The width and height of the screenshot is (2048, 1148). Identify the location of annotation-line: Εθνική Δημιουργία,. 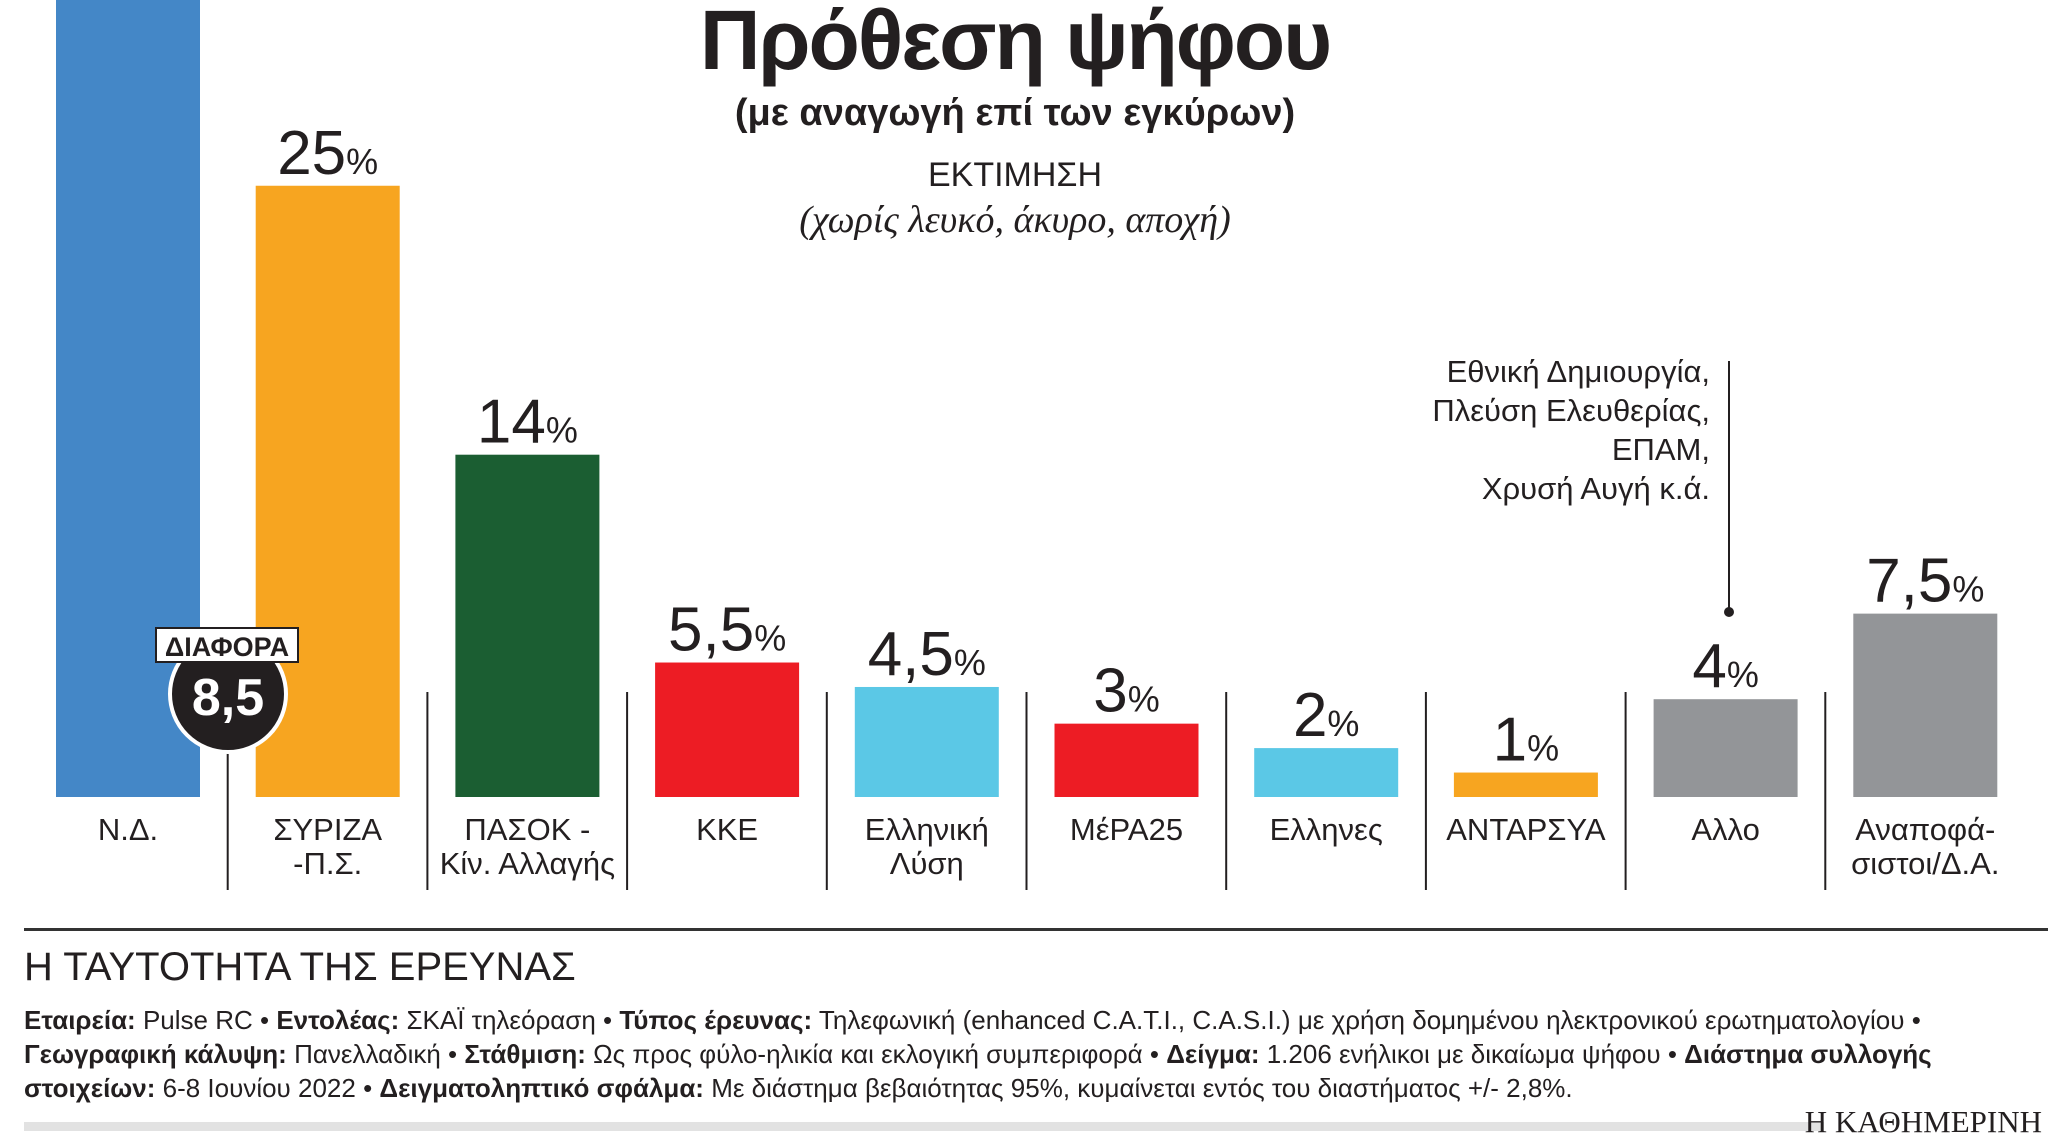
(1578, 371).